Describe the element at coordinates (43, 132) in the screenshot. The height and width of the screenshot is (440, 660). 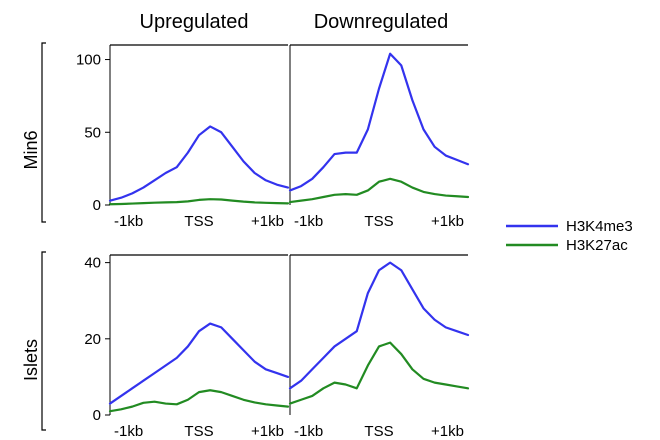
I see `row-bracket-min6` at that location.